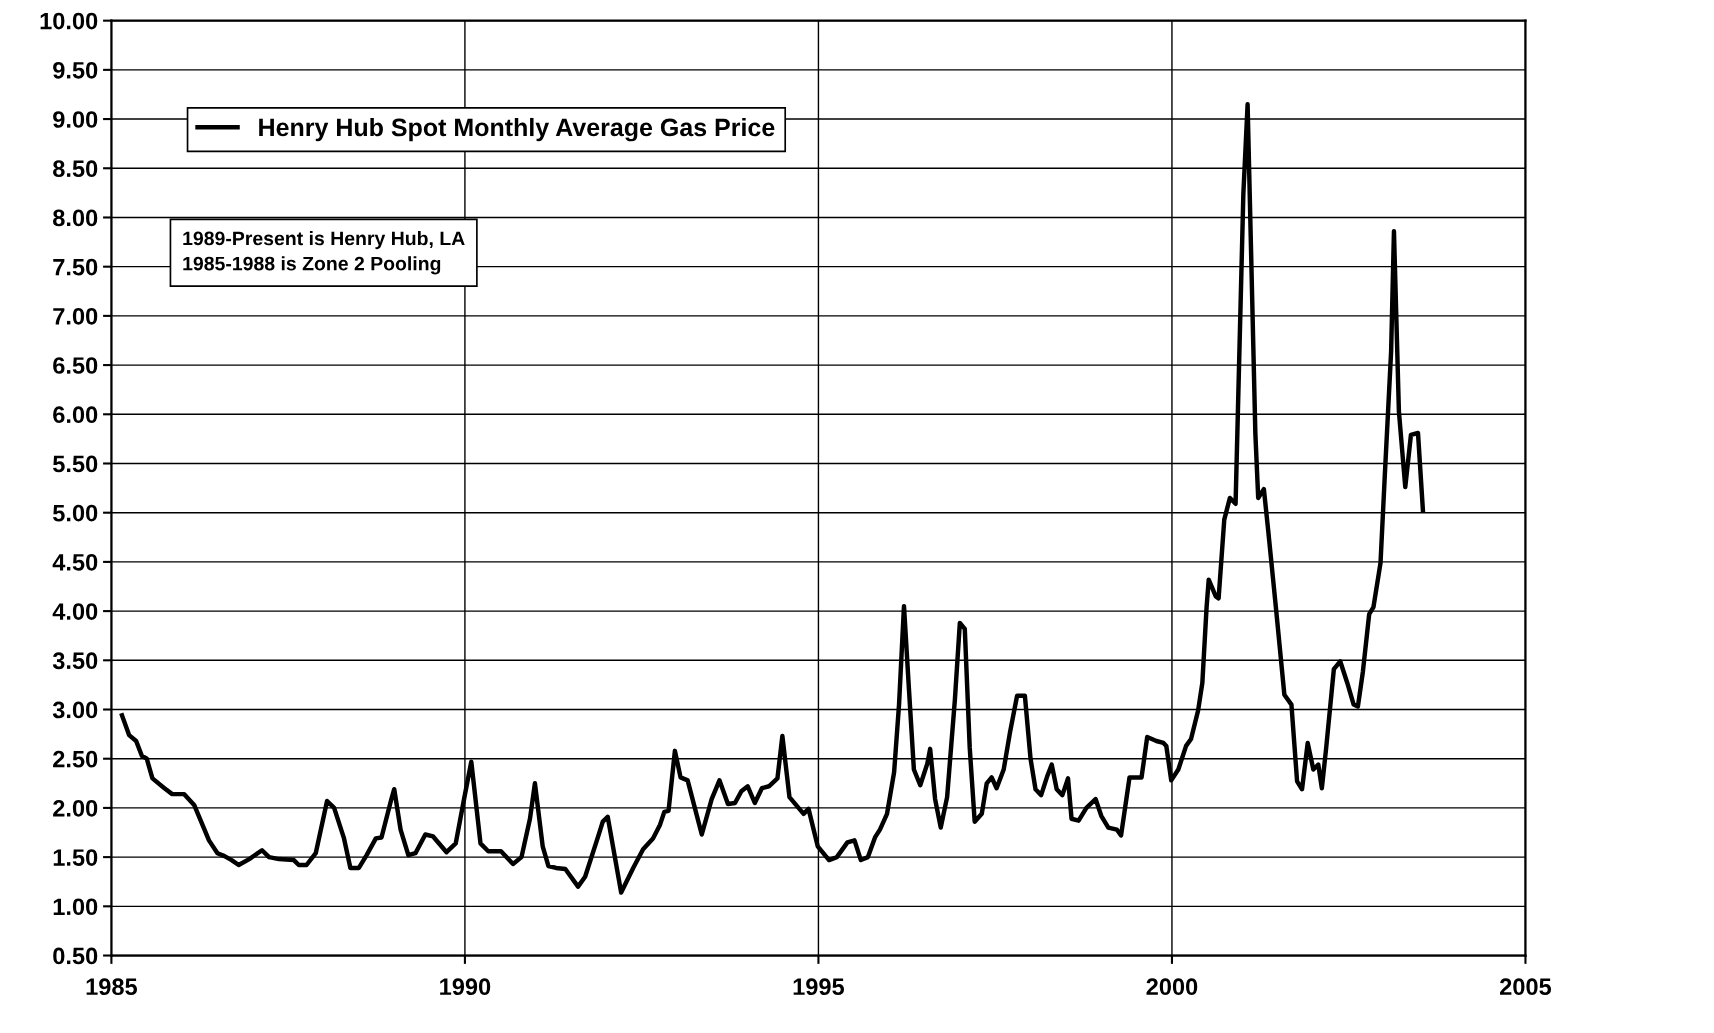 The height and width of the screenshot is (1033, 1714). Describe the element at coordinates (112, 987) in the screenshot. I see `x-tick-label: 1985` at that location.